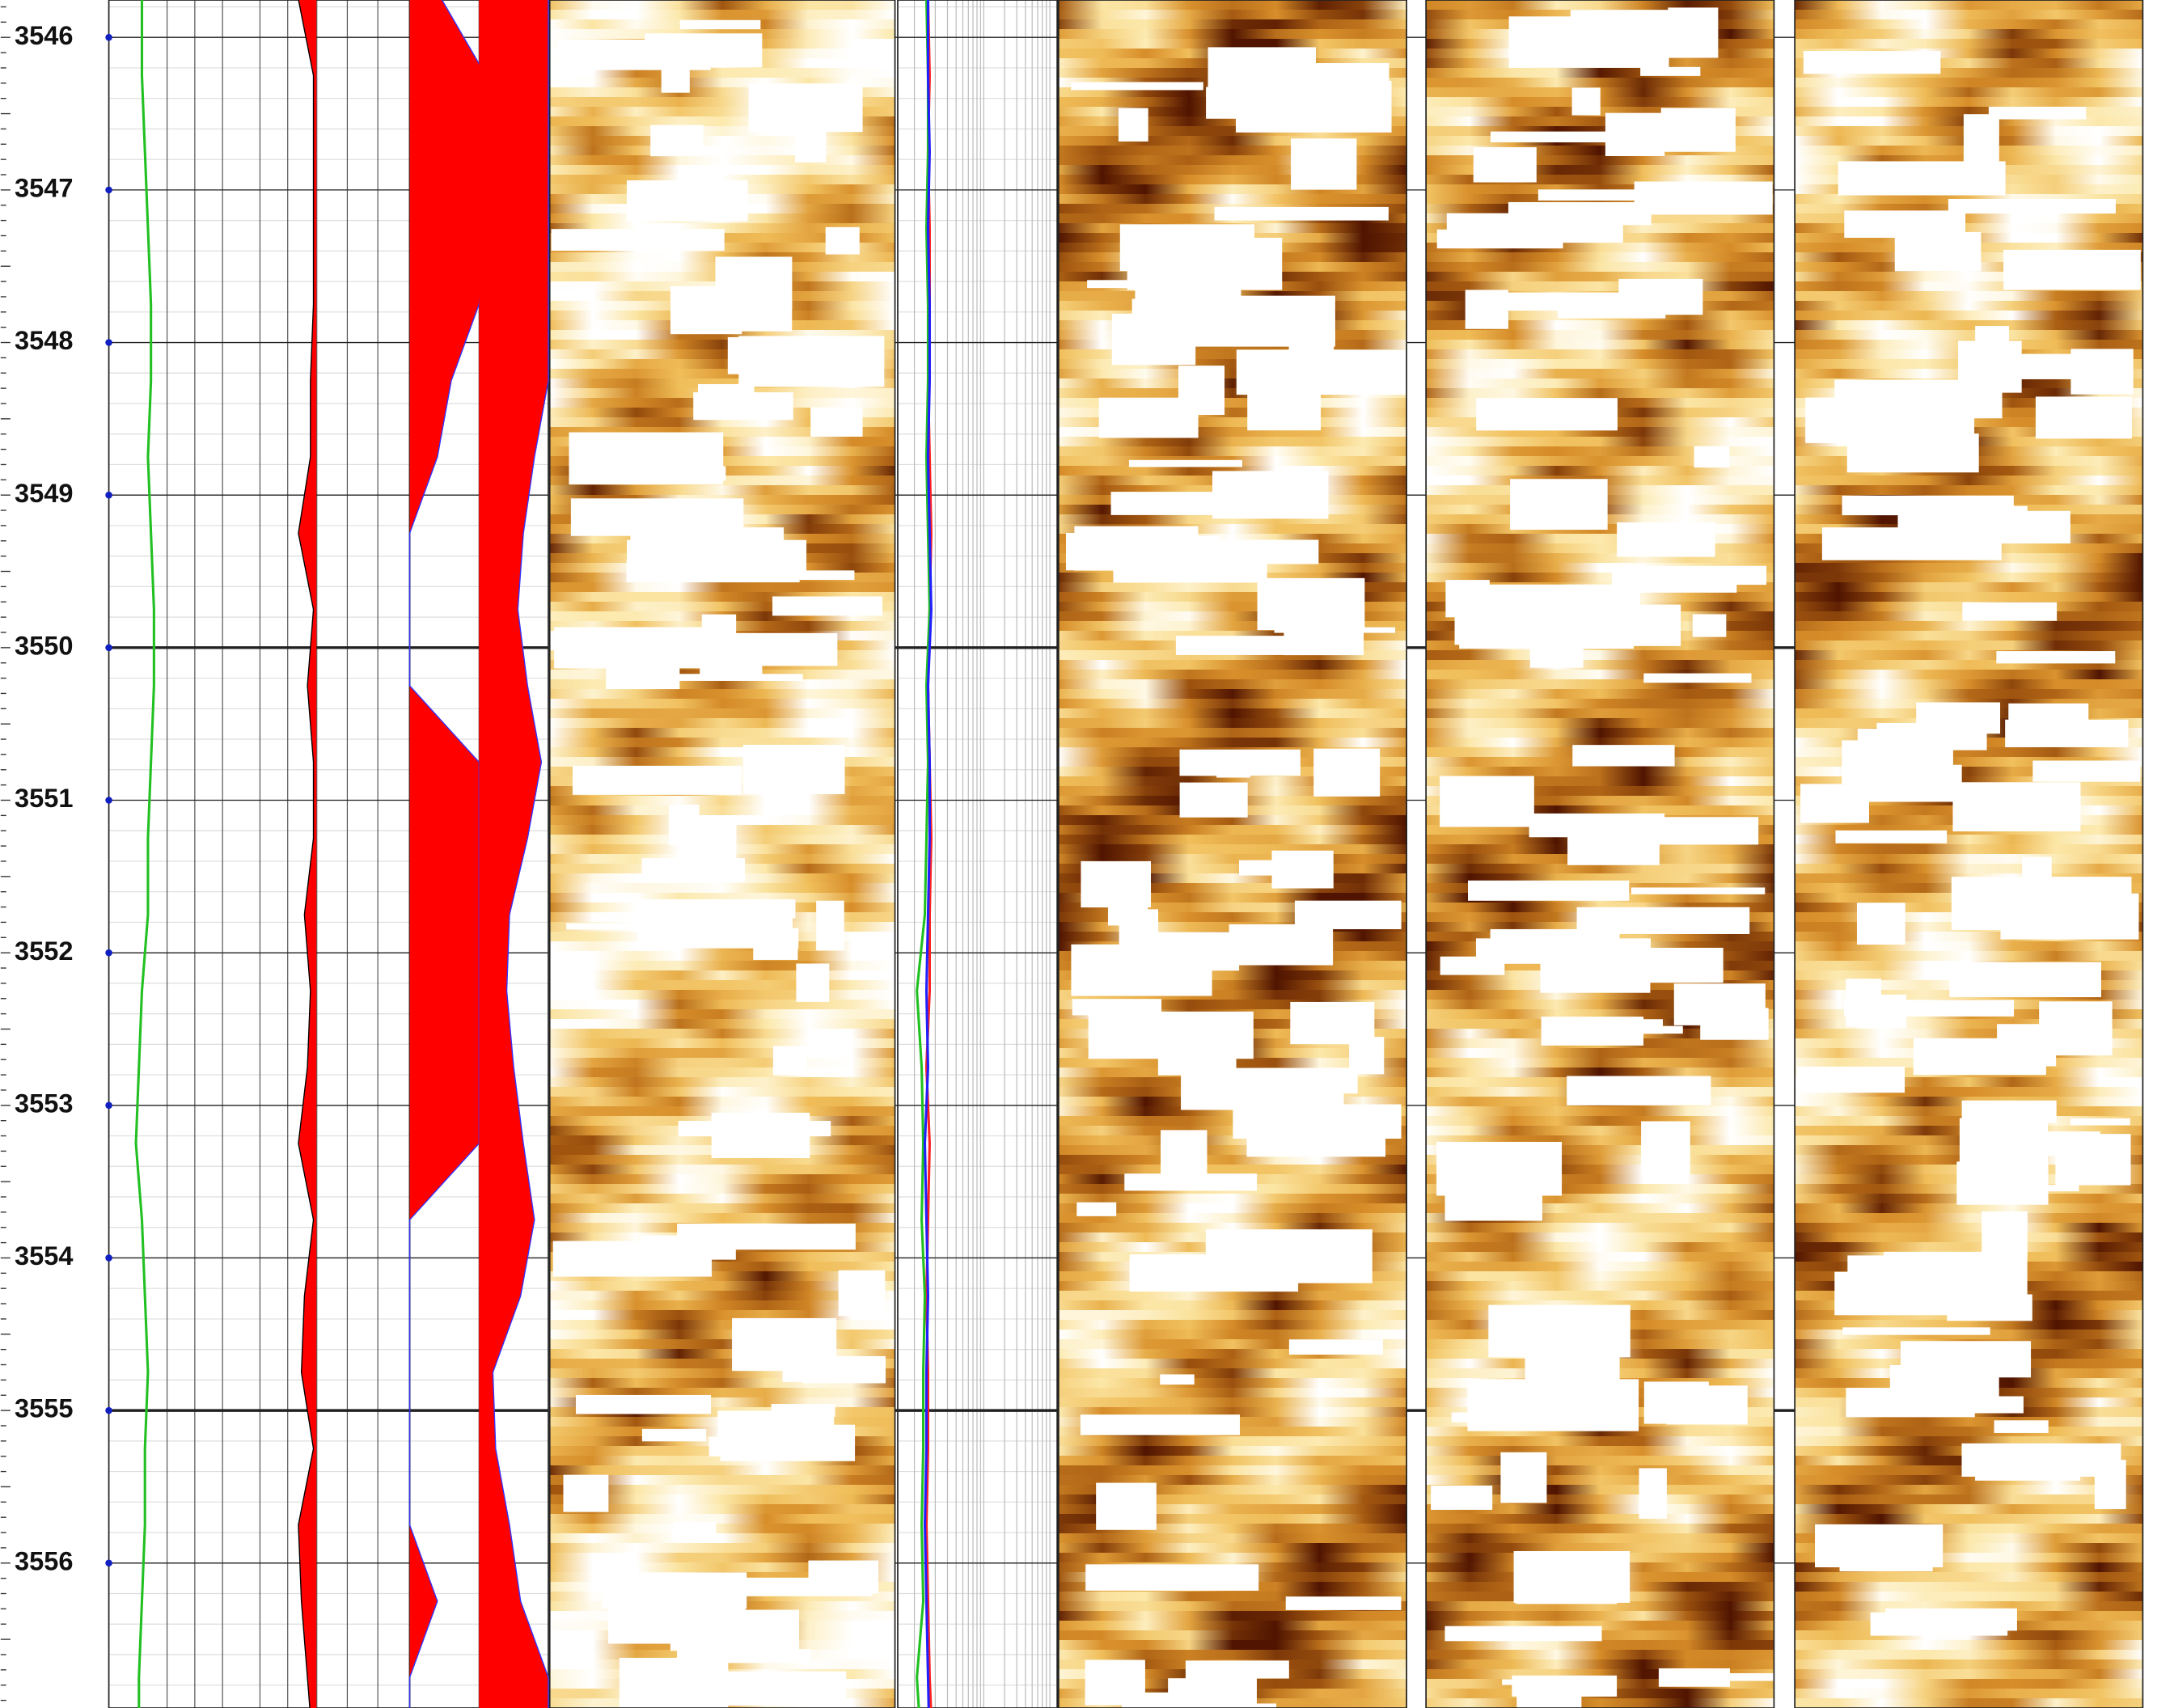 The height and width of the screenshot is (1708, 2174). Describe the element at coordinates (44, 187) in the screenshot. I see `y-tick-label: 3547` at that location.